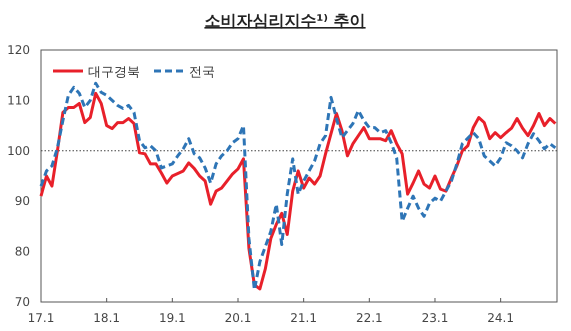 This screenshot has height=331, width=571. I want to click on x-tick-label: 22.1, so click(369, 318).